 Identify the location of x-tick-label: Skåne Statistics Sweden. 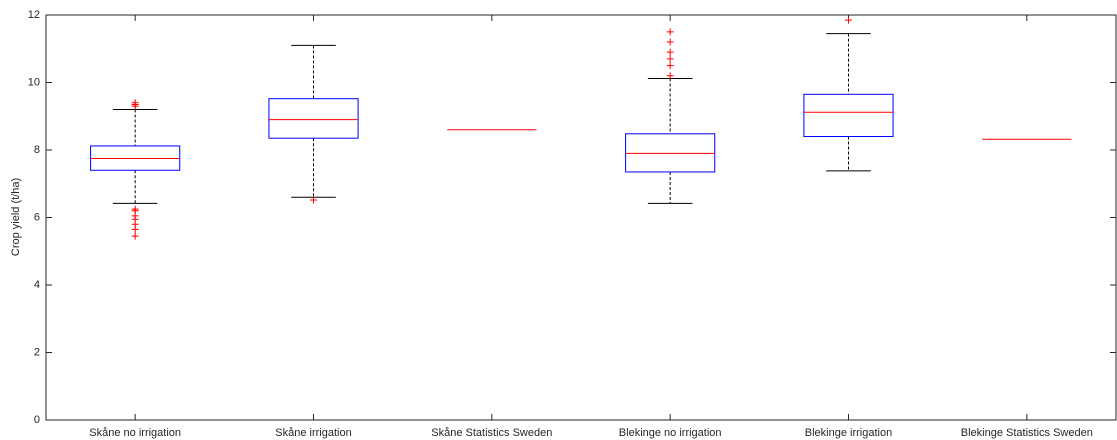
(491, 433).